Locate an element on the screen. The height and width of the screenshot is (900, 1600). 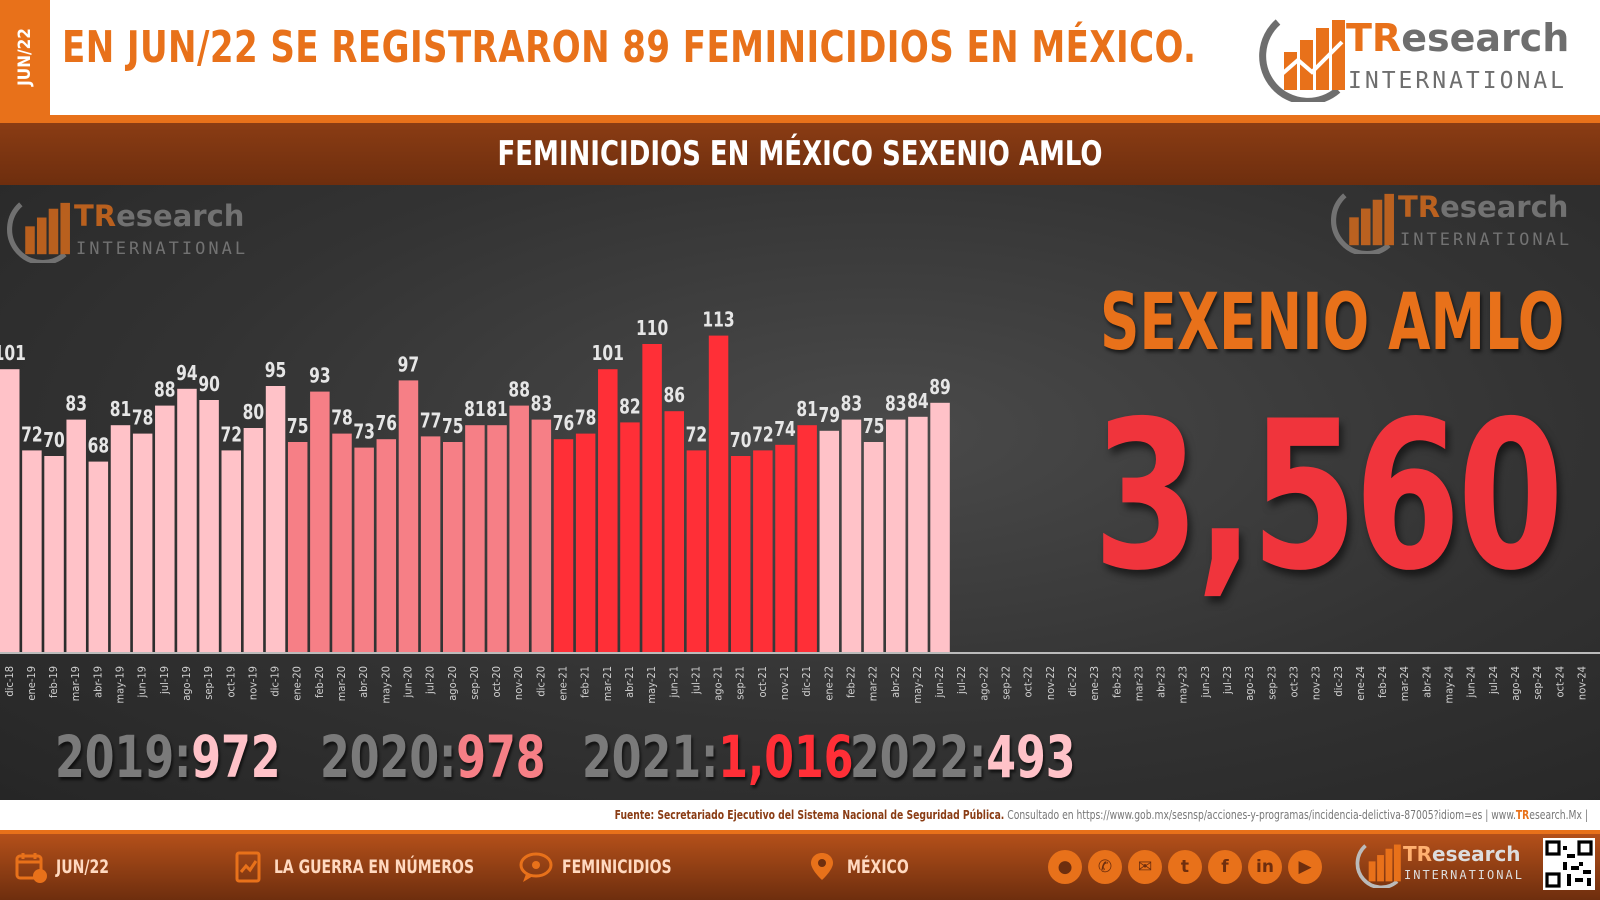
tick-label-oct-24: oct-24 is located at coordinates (1559, 682).